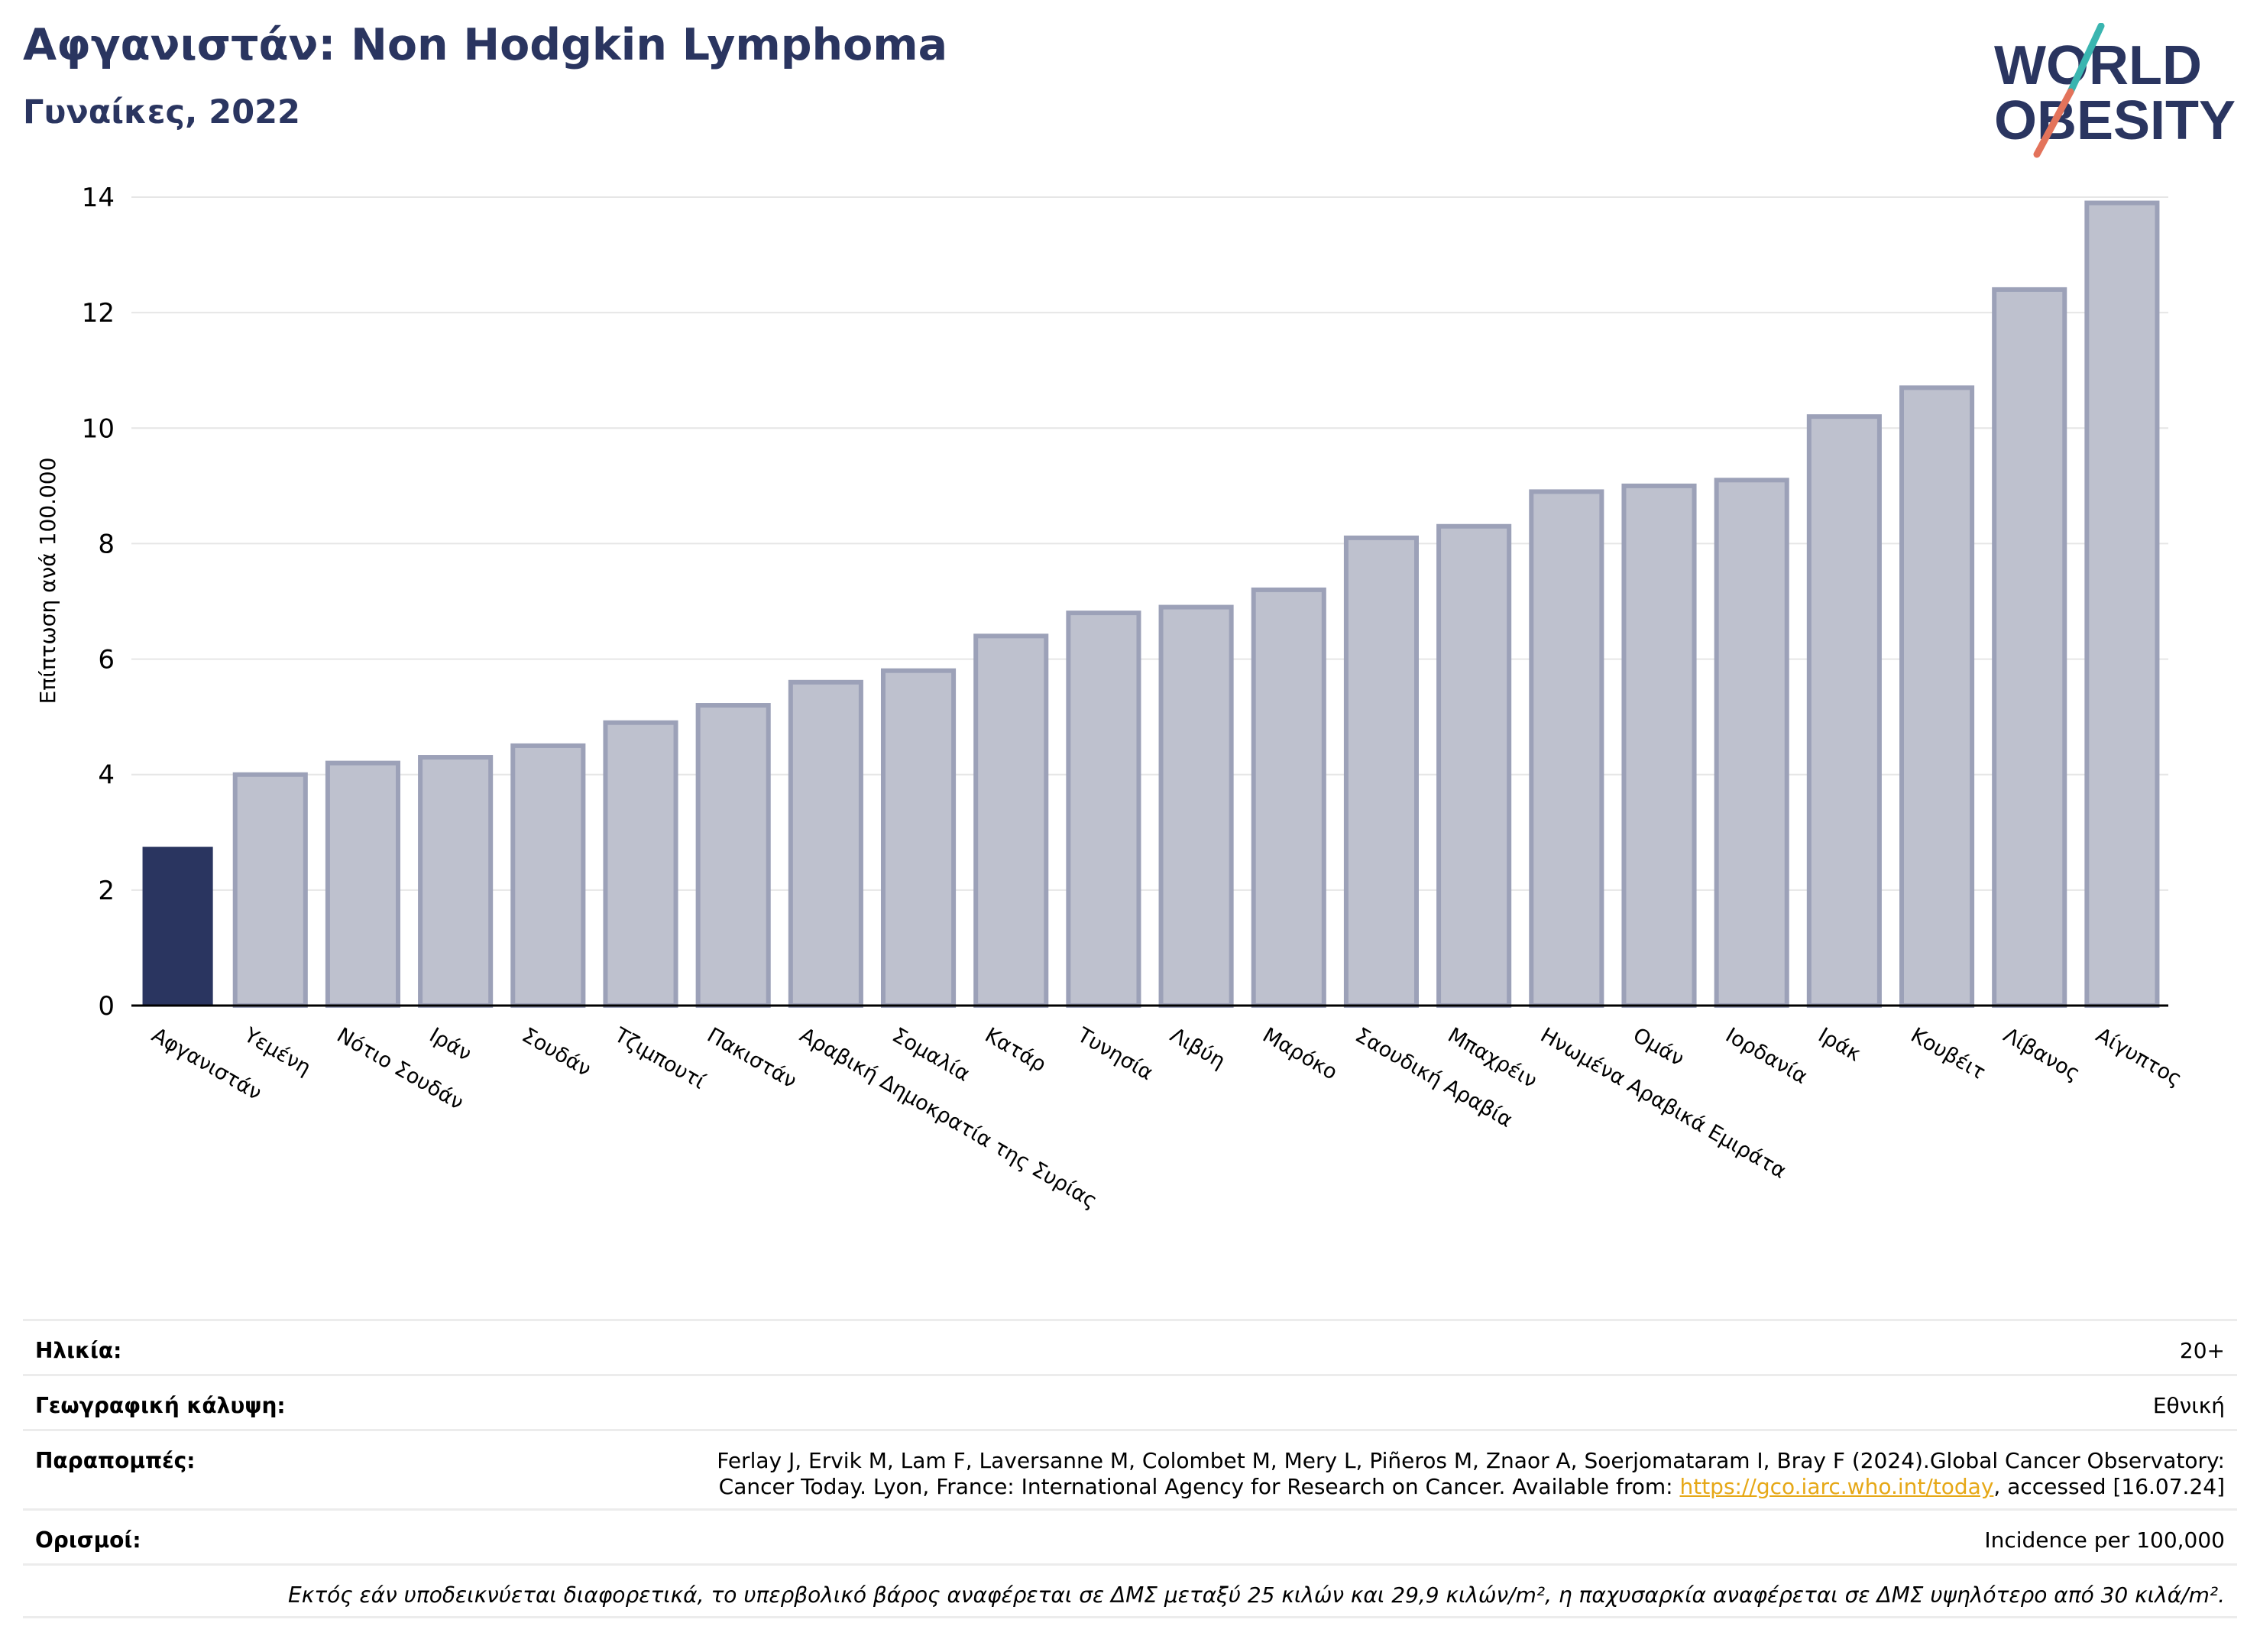 Image resolution: width=2260 pixels, height=1652 pixels. I want to click on y-tick-label: 0, so click(106, 1006).